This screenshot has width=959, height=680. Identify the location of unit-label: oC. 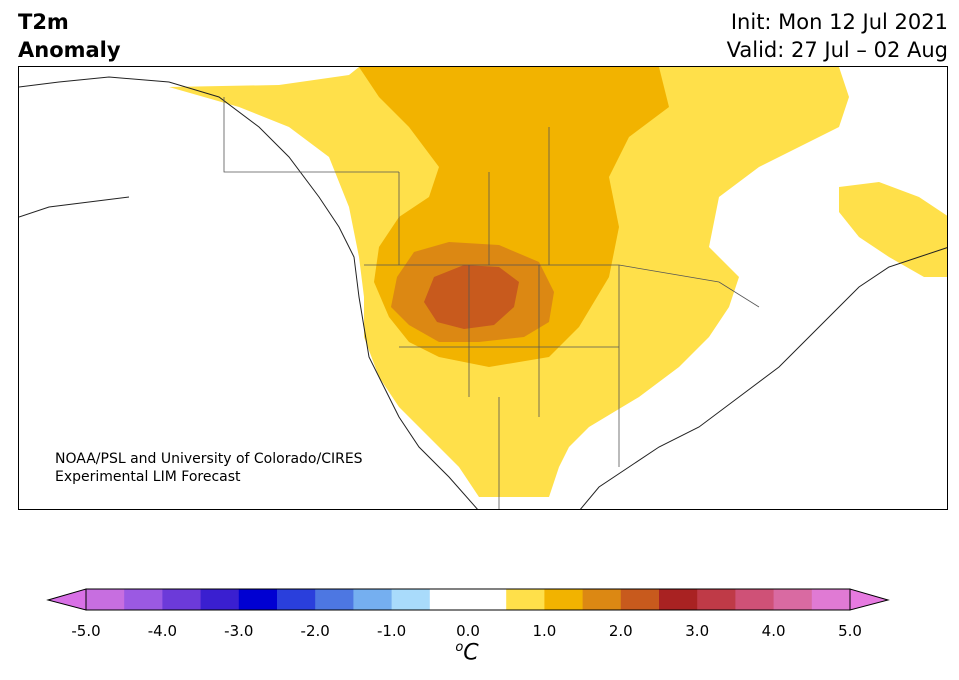
(466, 652).